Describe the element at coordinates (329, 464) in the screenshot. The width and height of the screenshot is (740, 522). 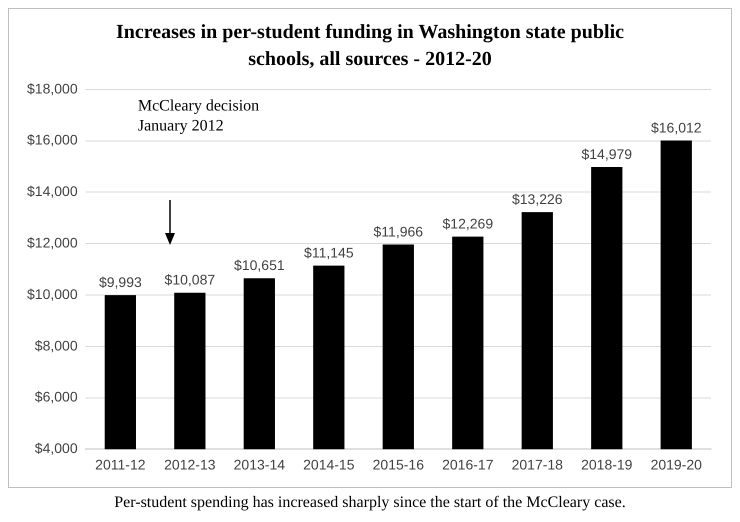
I see `x-tick-label: 2014-15` at that location.